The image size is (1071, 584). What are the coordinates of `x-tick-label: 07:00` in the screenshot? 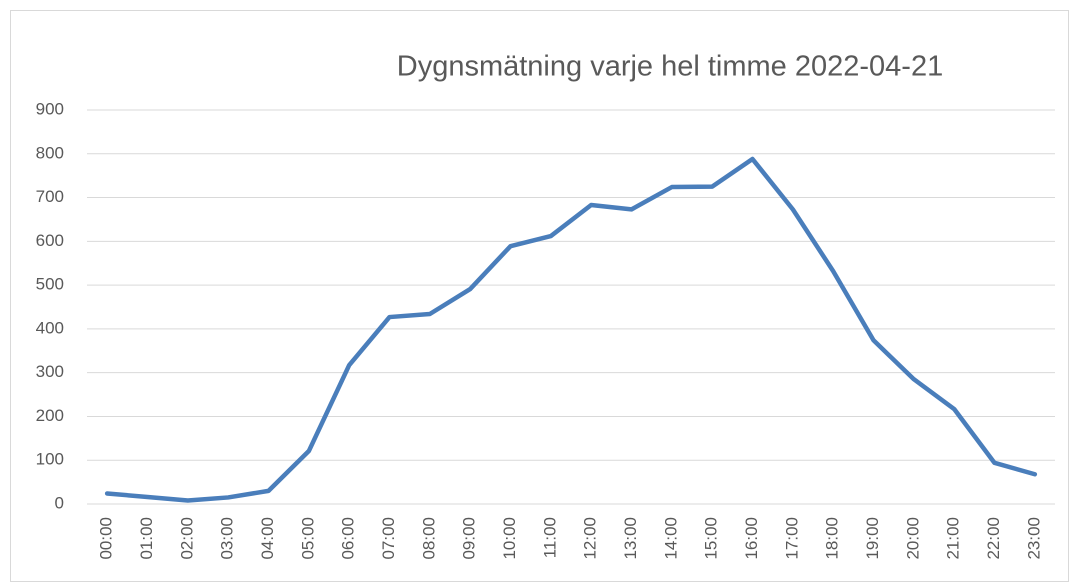 It's located at (388, 538).